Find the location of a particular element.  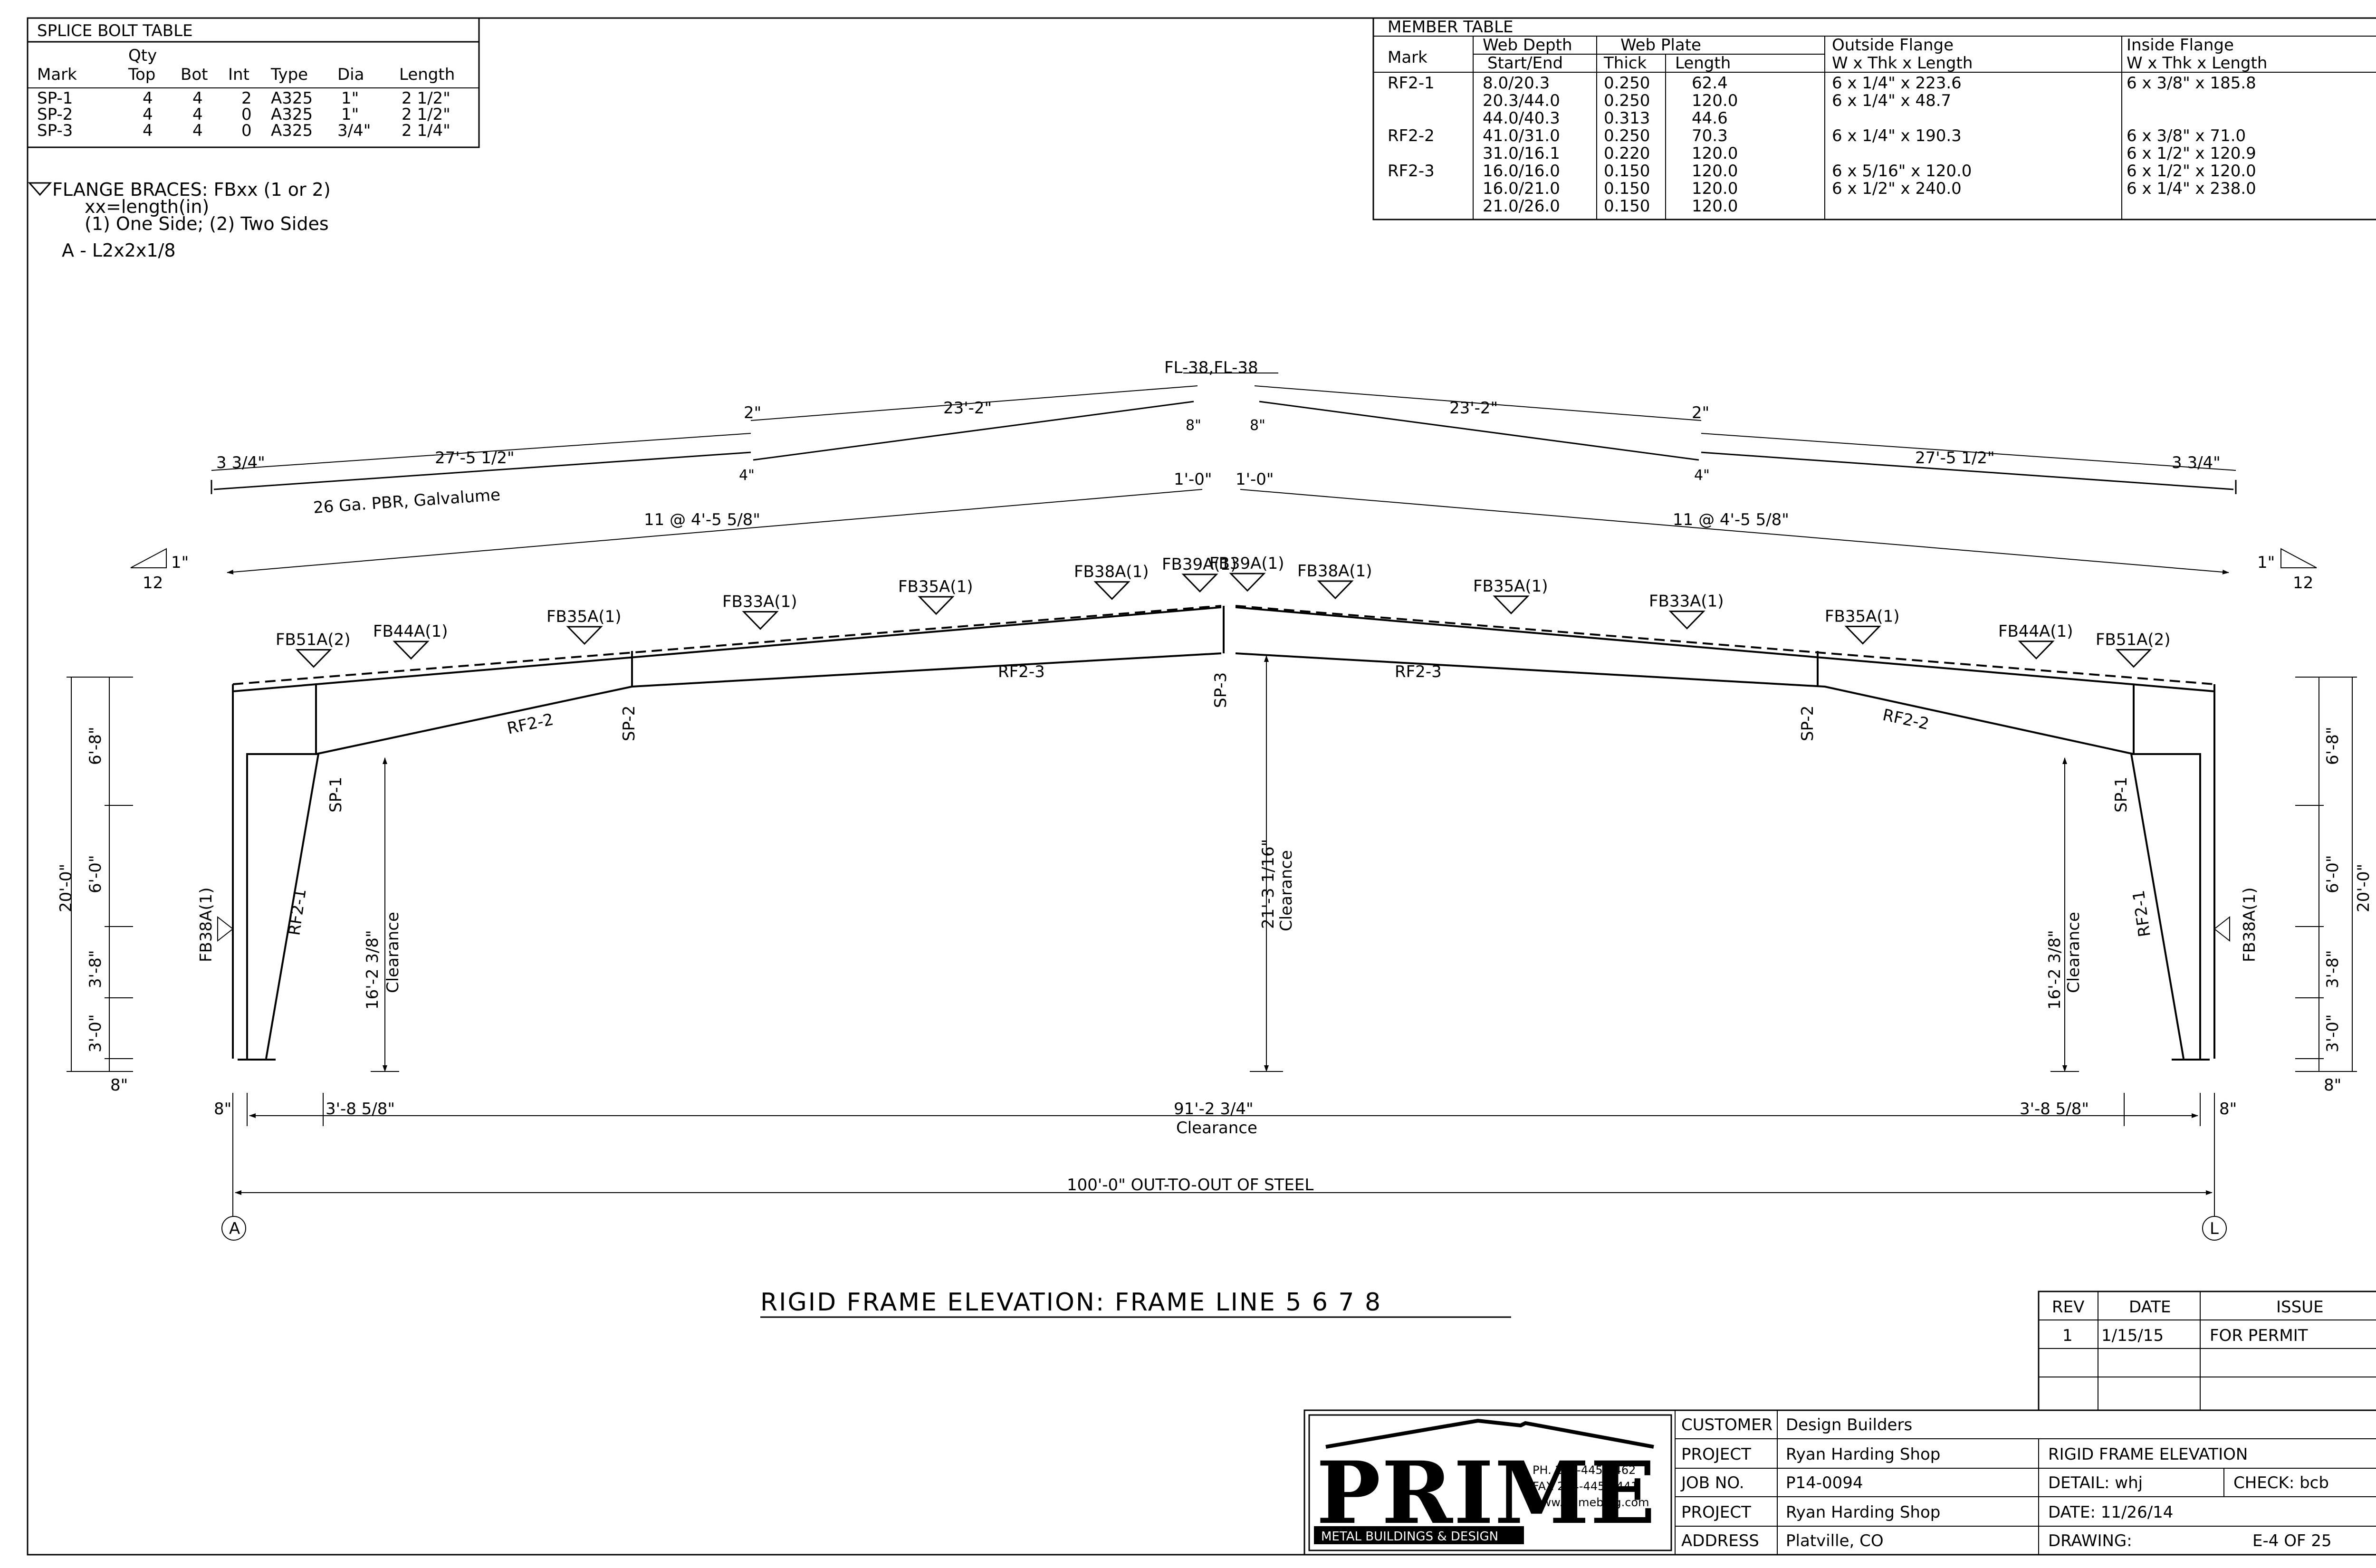

splice-length: 2 1/2" is located at coordinates (426, 115).